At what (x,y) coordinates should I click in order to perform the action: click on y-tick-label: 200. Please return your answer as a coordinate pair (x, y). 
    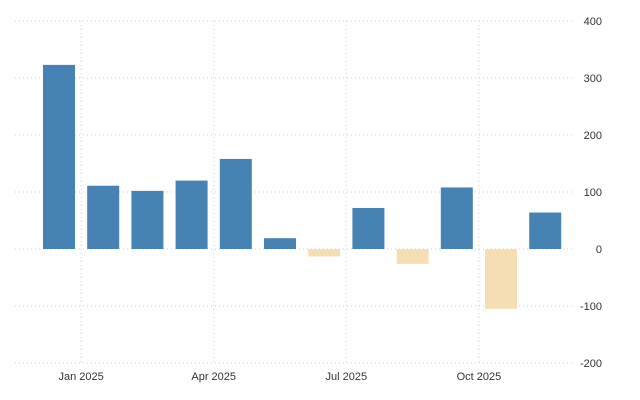
    Looking at the image, I should click on (593, 136).